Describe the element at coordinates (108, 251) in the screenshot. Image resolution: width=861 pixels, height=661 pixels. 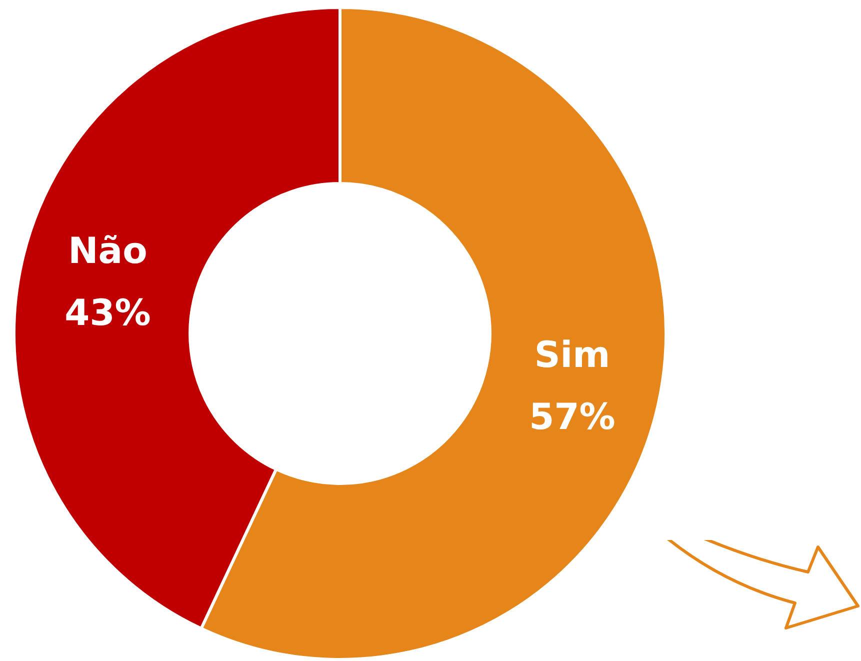
I see `slice-label: Não` at that location.